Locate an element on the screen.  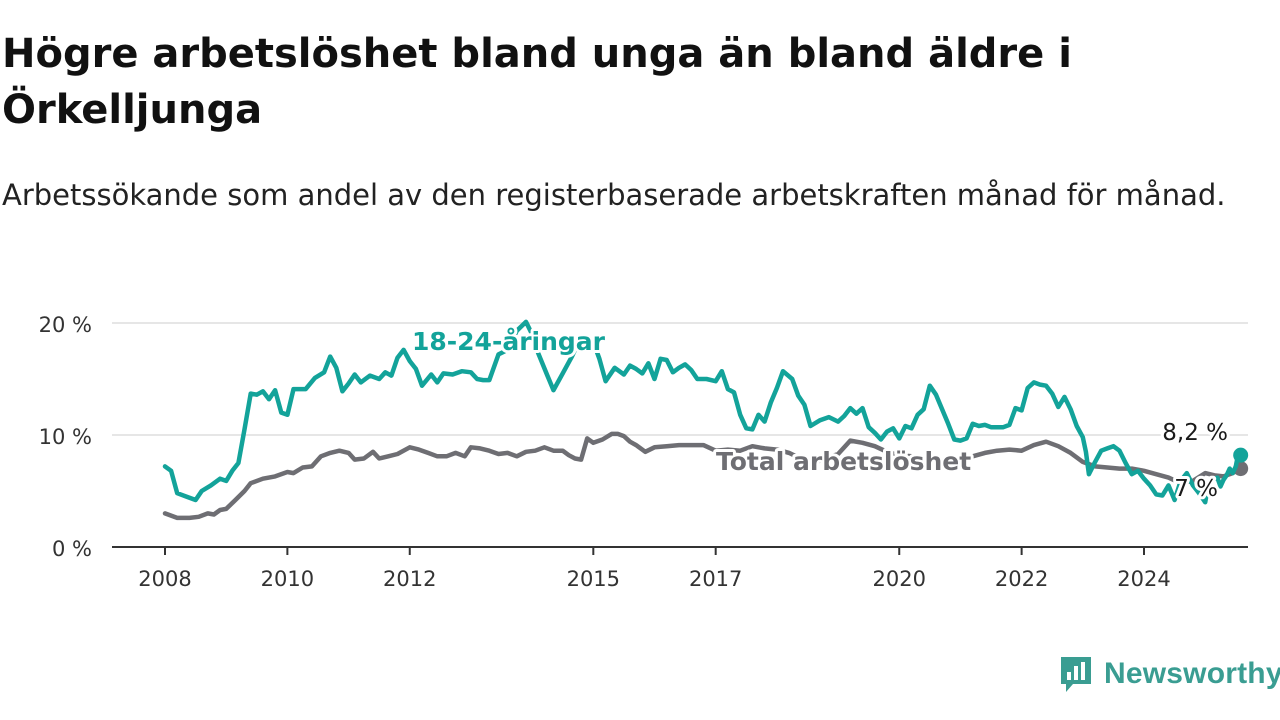
x-tick-label: 2012 is located at coordinates (409, 579).